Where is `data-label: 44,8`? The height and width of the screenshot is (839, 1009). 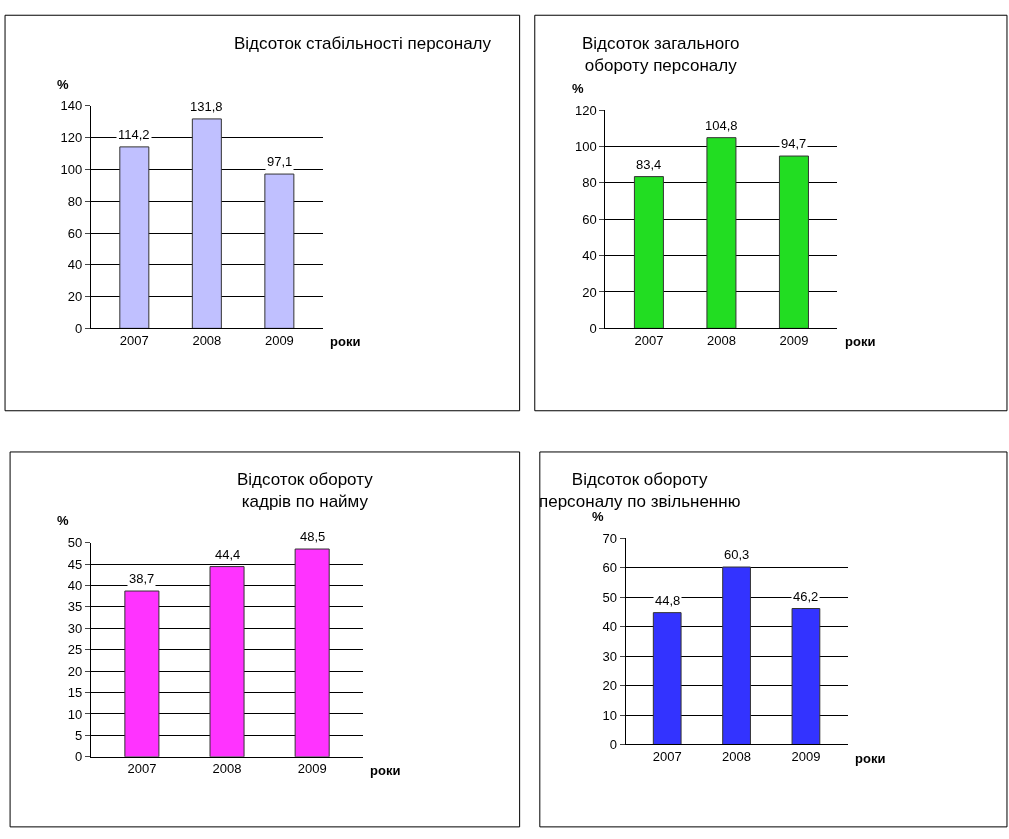 data-label: 44,8 is located at coordinates (668, 600).